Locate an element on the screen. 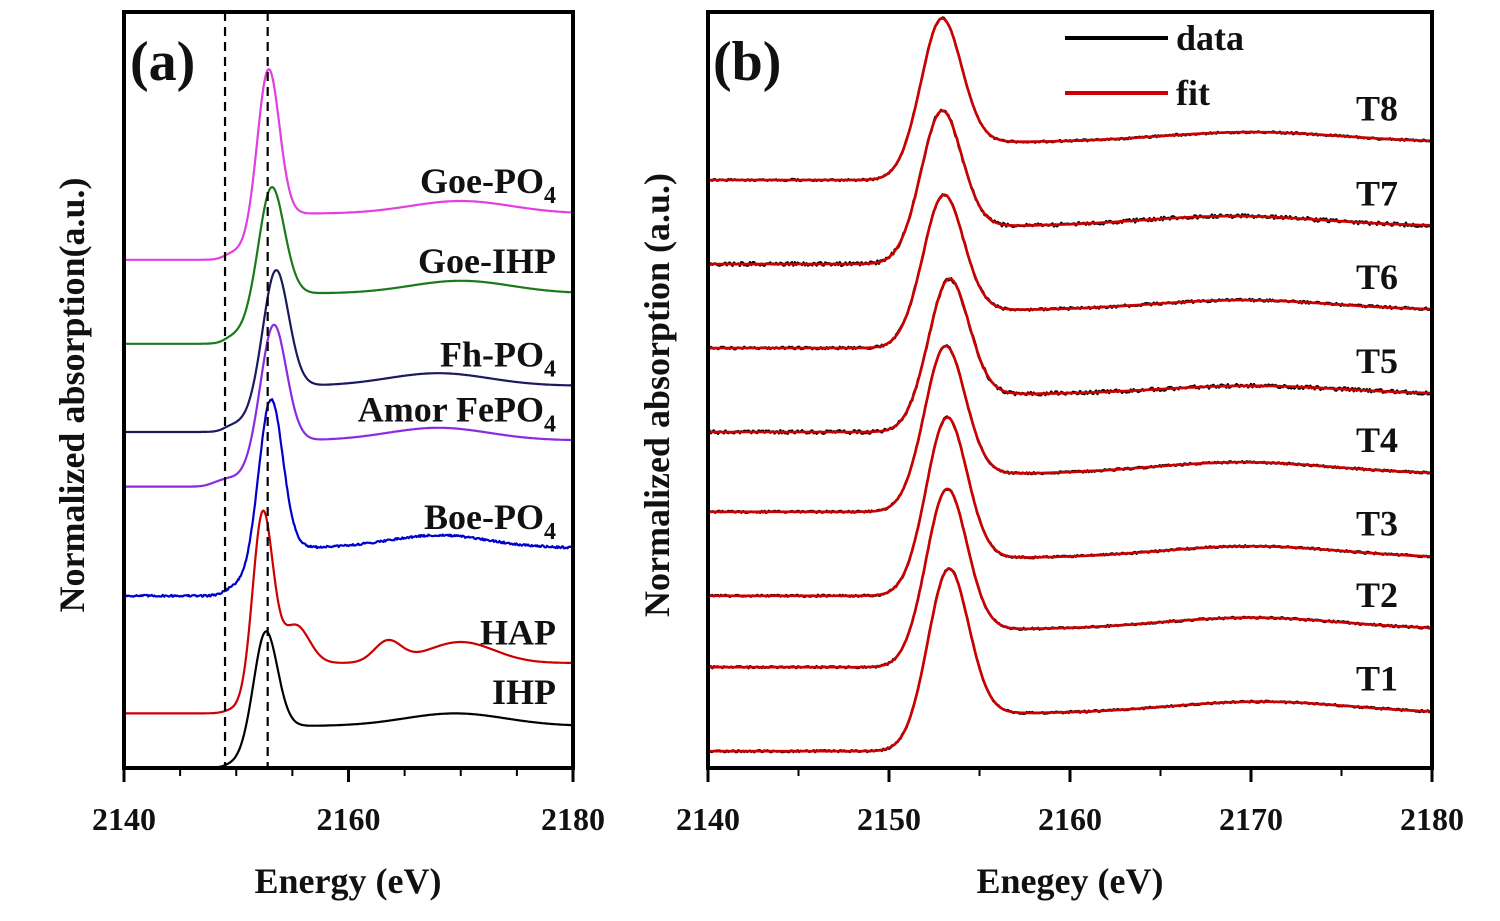 This screenshot has height=921, width=1500. panel-a-x-tick-label: 2160 is located at coordinates (349, 819).